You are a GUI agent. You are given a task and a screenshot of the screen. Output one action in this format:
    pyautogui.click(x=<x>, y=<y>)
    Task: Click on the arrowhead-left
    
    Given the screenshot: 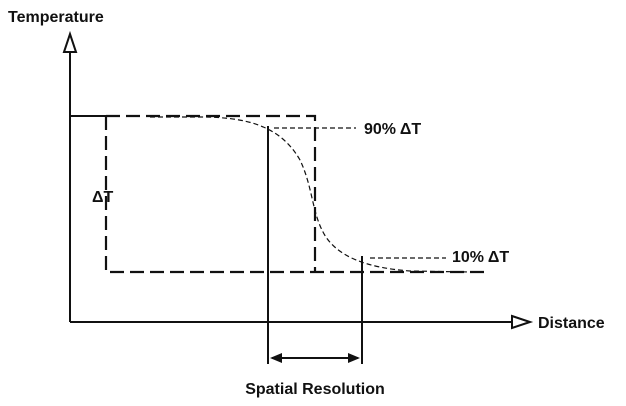 What is the action you would take?
    pyautogui.click(x=276, y=358)
    